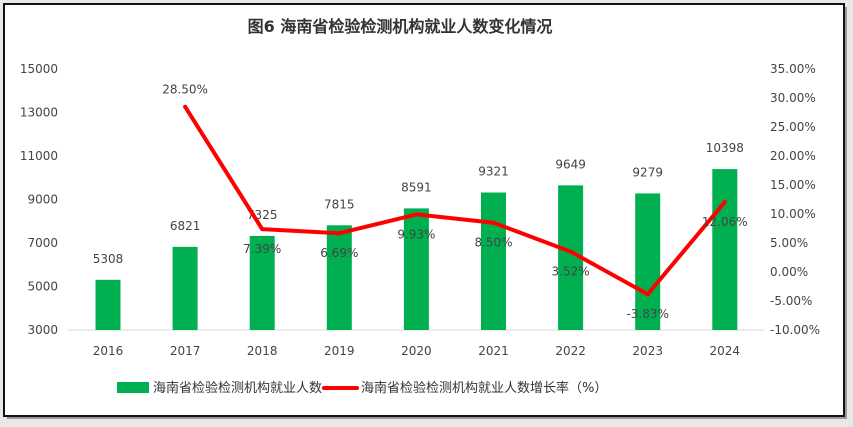 The height and width of the screenshot is (427, 853). What do you see at coordinates (262, 351) in the screenshot?
I see `x-axis-tick: 2018` at bounding box center [262, 351].